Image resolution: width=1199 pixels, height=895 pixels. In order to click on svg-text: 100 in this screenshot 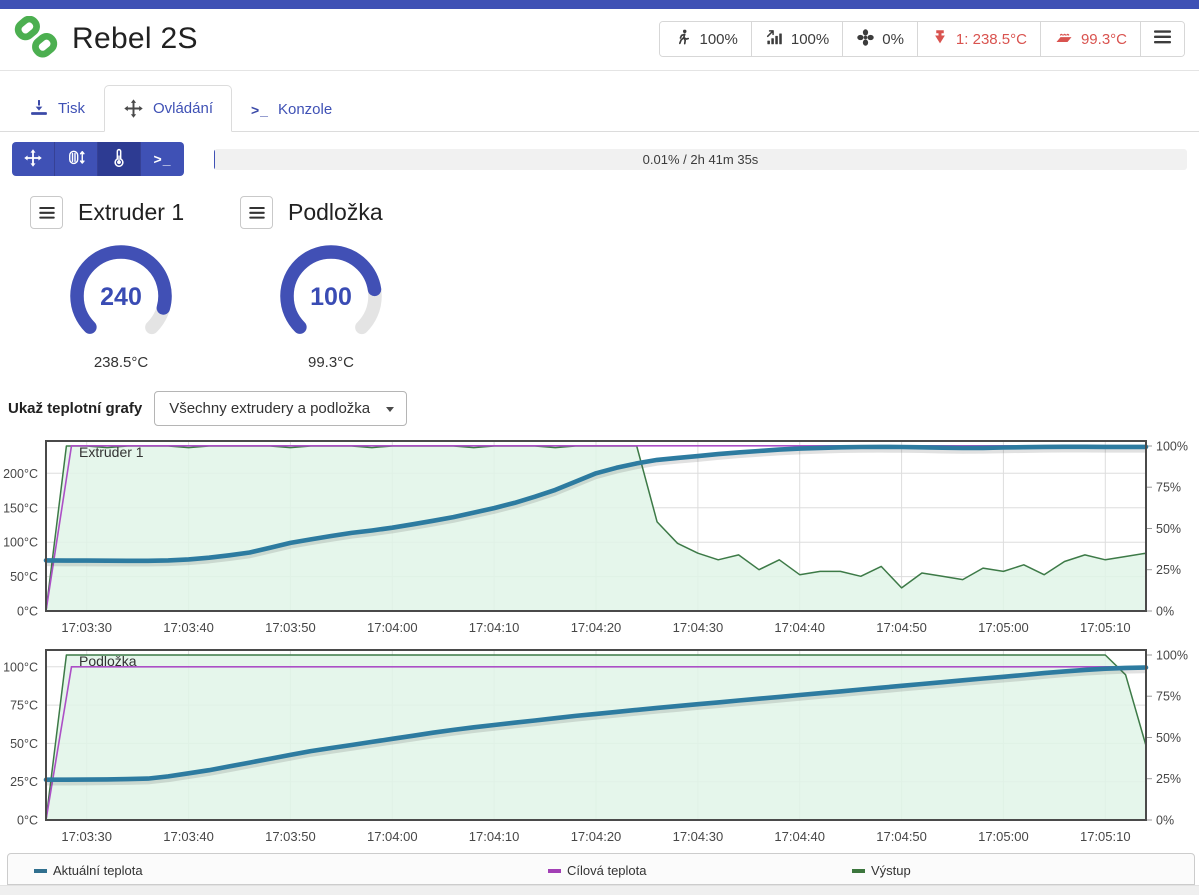, I will do `click(331, 297)`.